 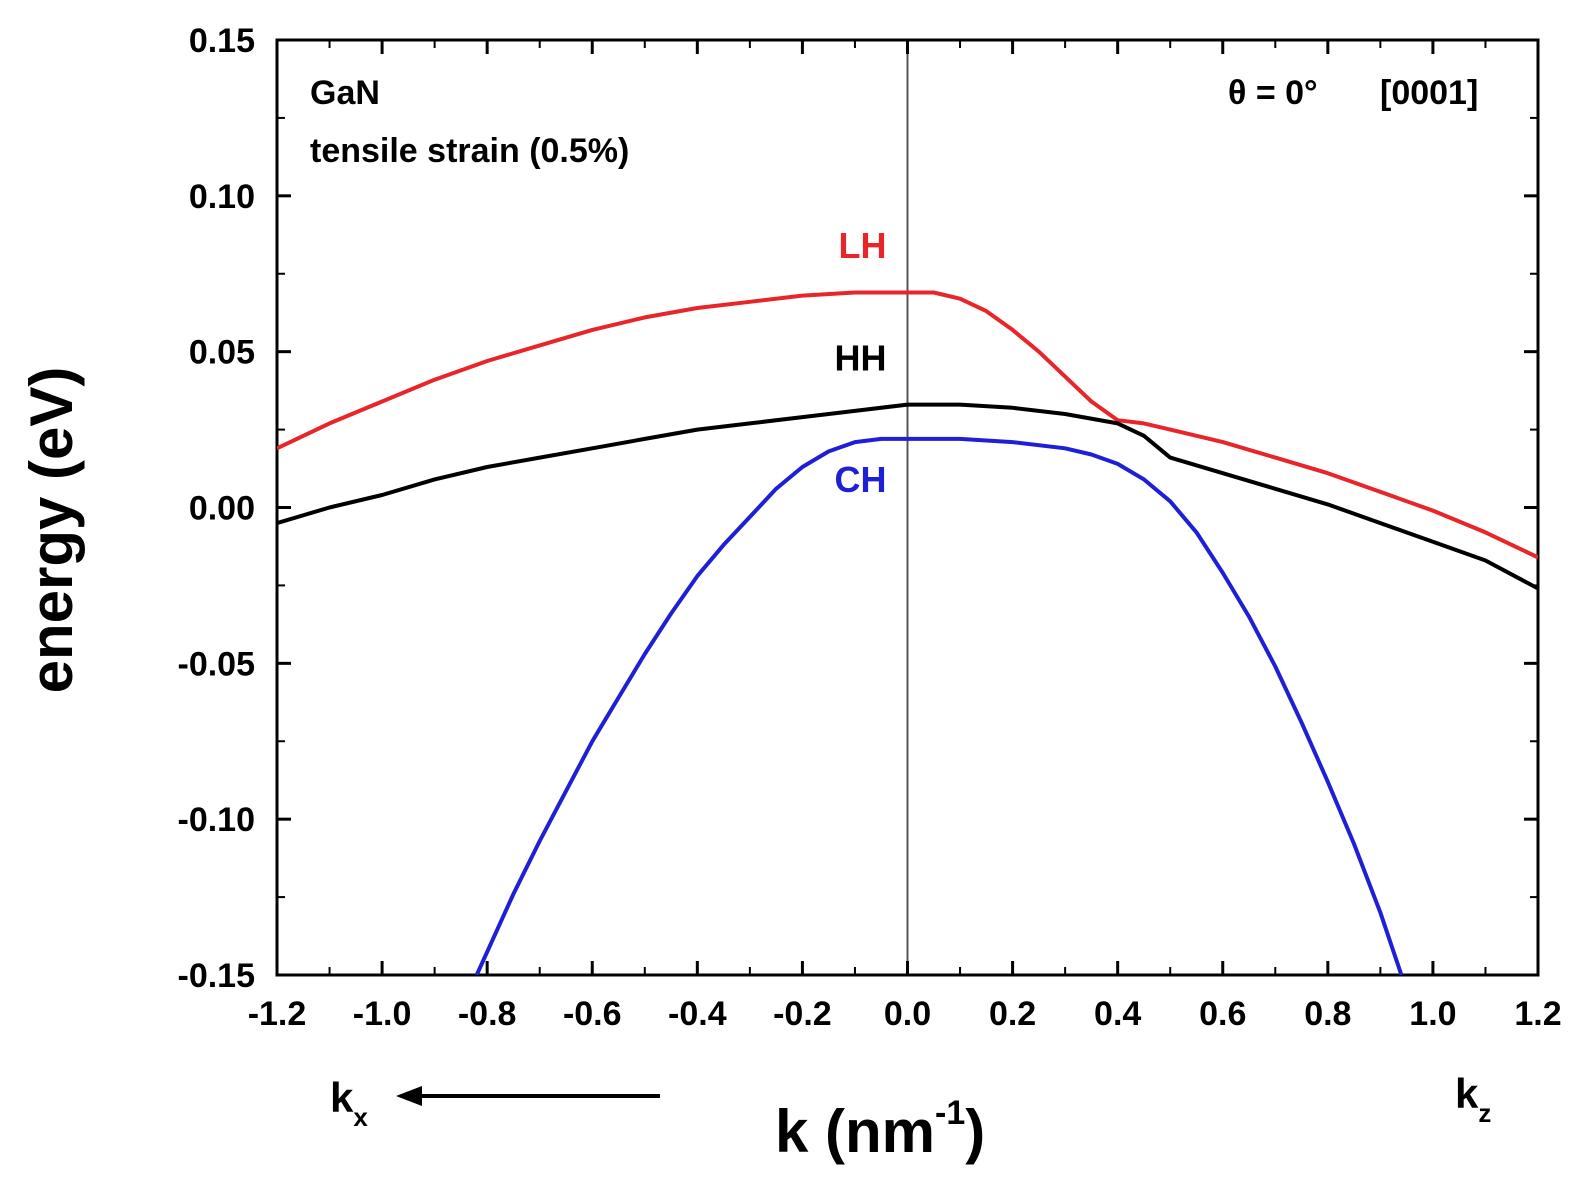 I want to click on curve-label-hh: HH, so click(x=860, y=357).